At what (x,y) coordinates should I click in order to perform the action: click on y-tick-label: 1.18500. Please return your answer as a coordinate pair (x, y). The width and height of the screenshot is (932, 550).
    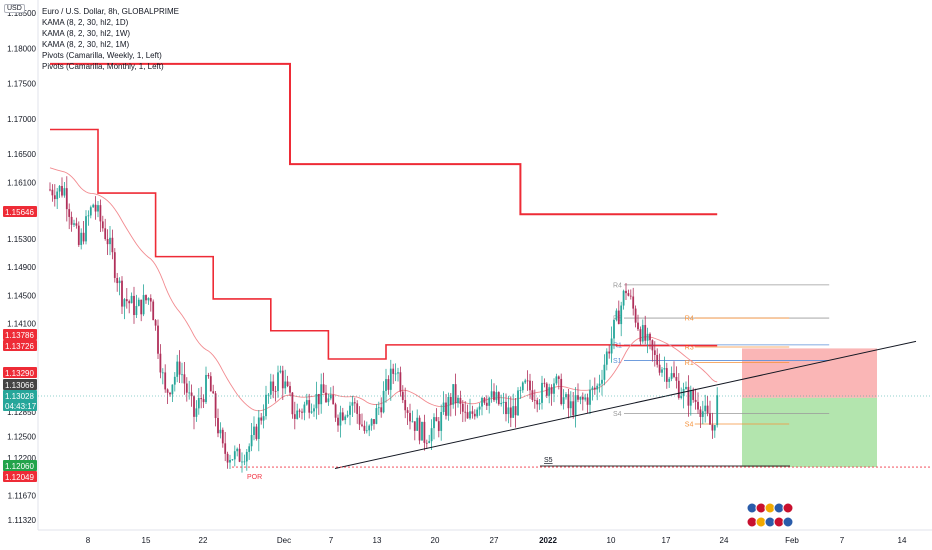
    Looking at the image, I should click on (21, 13).